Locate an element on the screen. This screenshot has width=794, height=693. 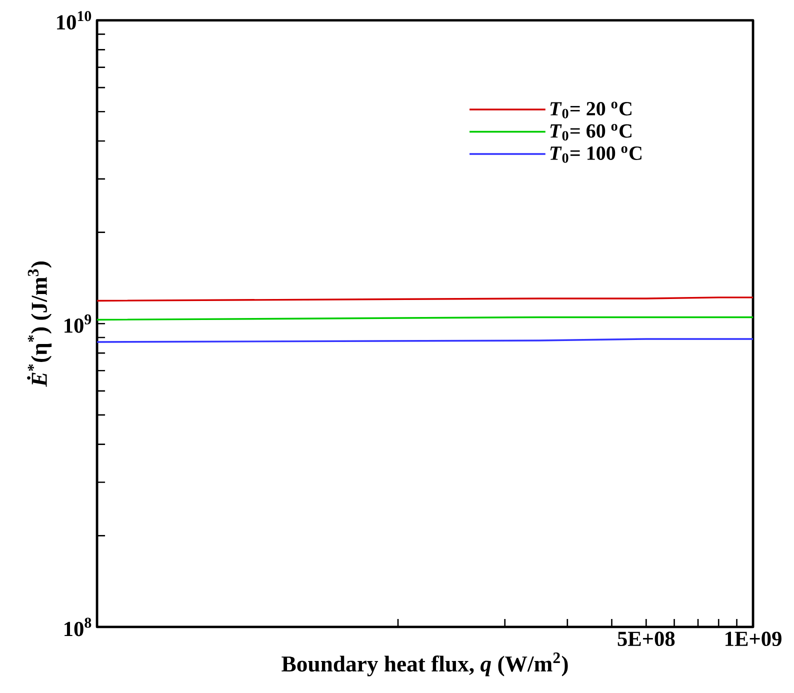
x-axis-title: Boundary heat flux, q (W/m$^{2}$) is located at coordinates (425, 664).